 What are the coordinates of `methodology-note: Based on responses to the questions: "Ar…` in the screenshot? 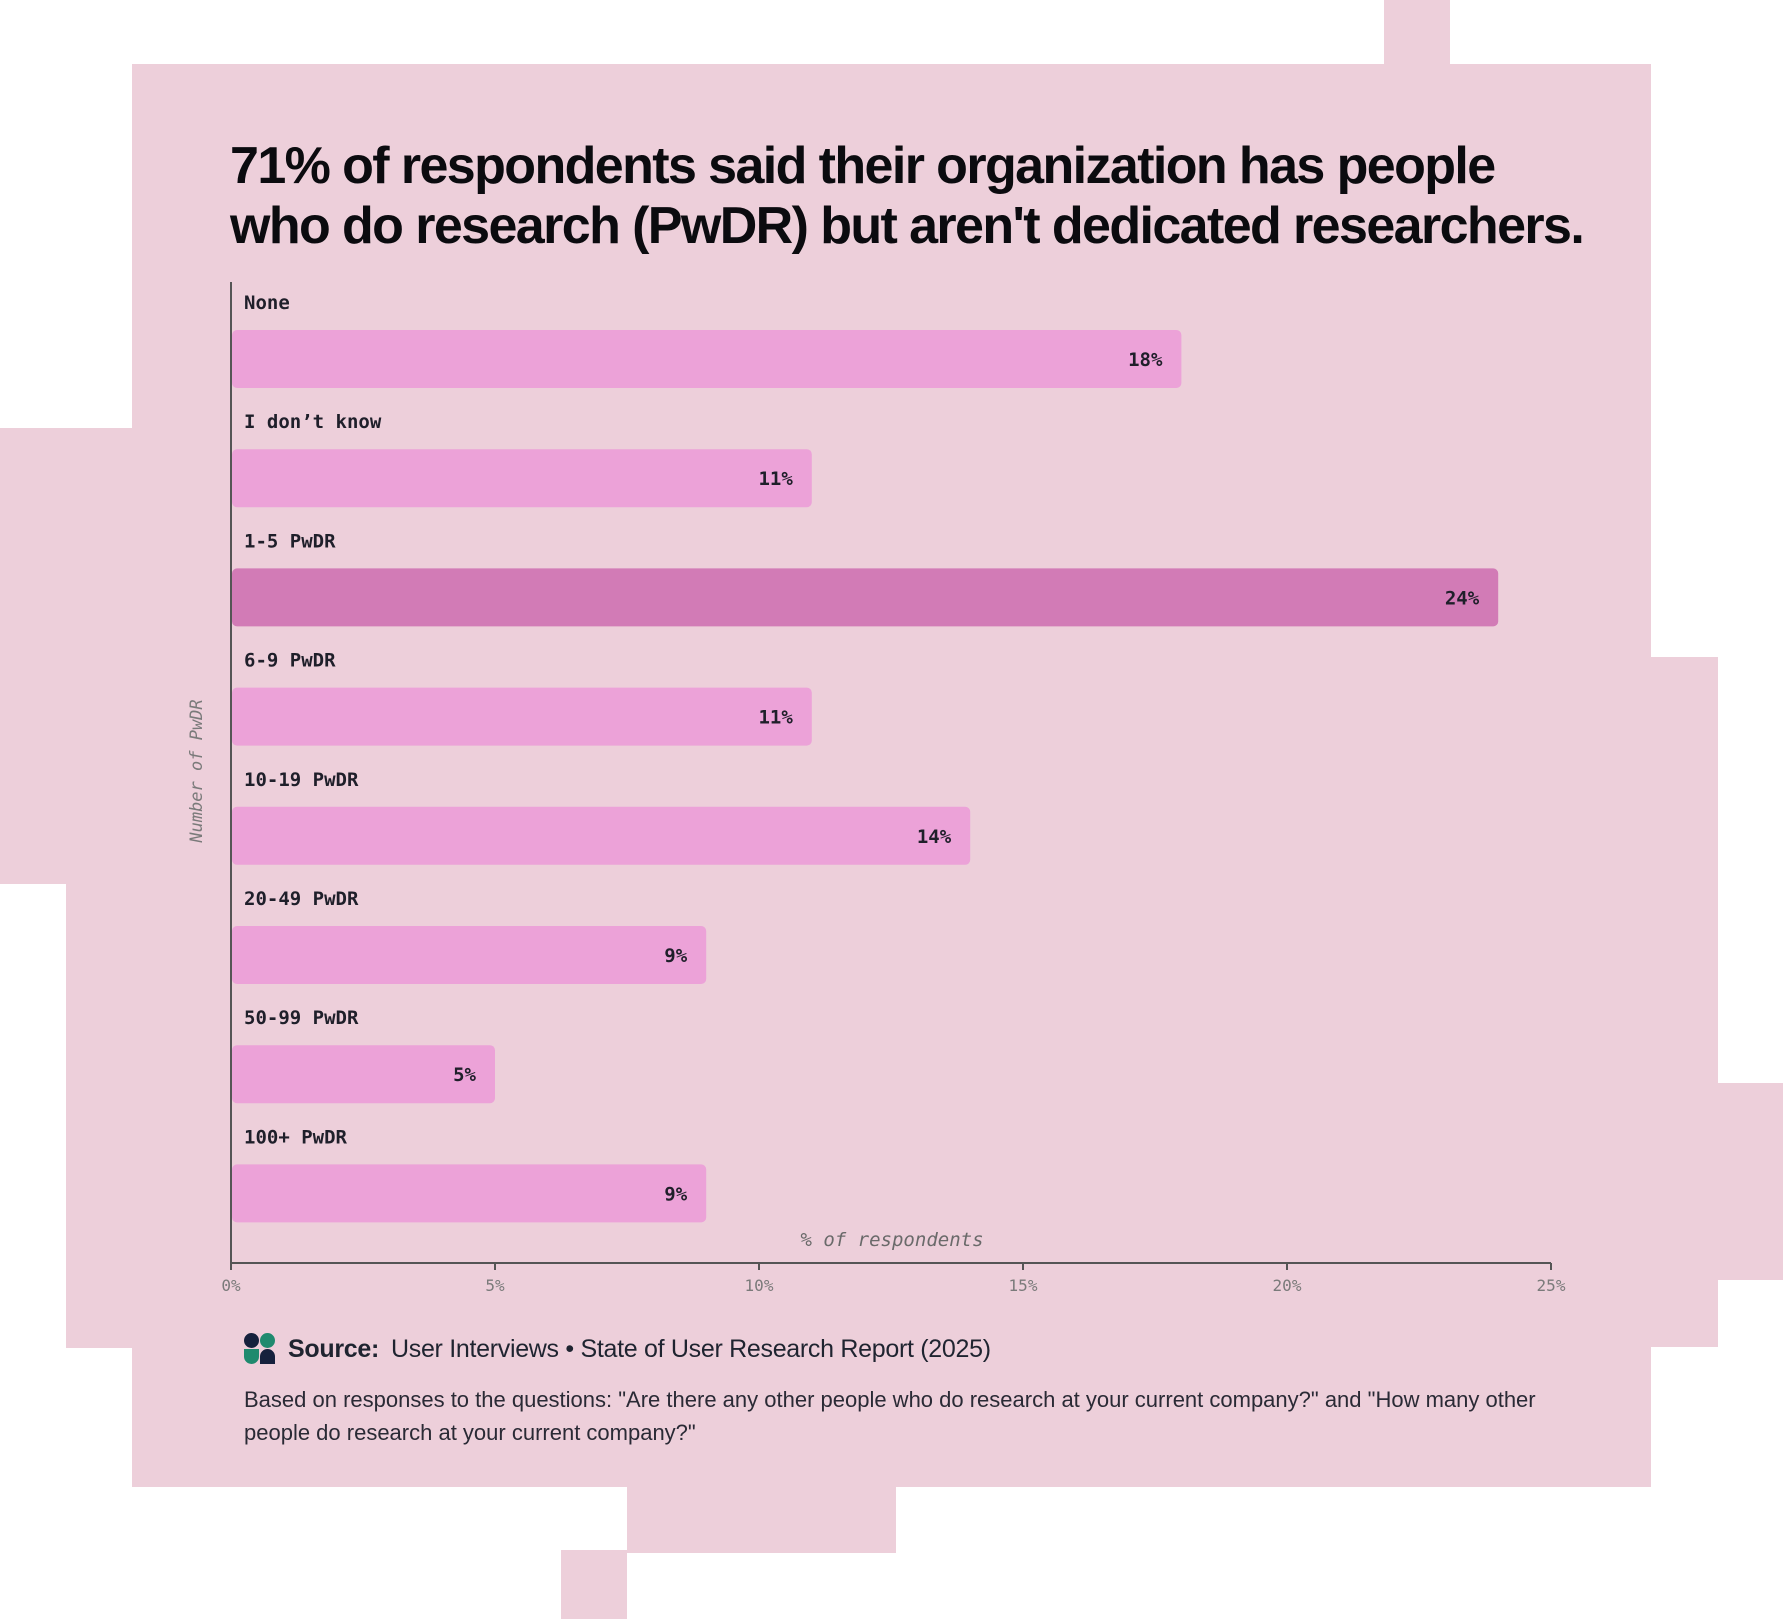 It's located at (890, 1416).